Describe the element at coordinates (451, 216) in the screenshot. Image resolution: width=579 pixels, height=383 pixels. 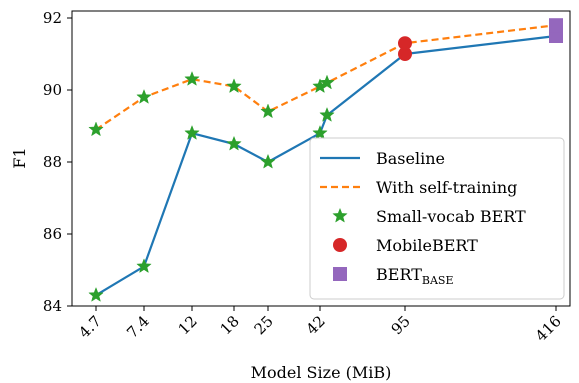
I see `legend-small-vocab-label: Small-vocab BERT` at that location.